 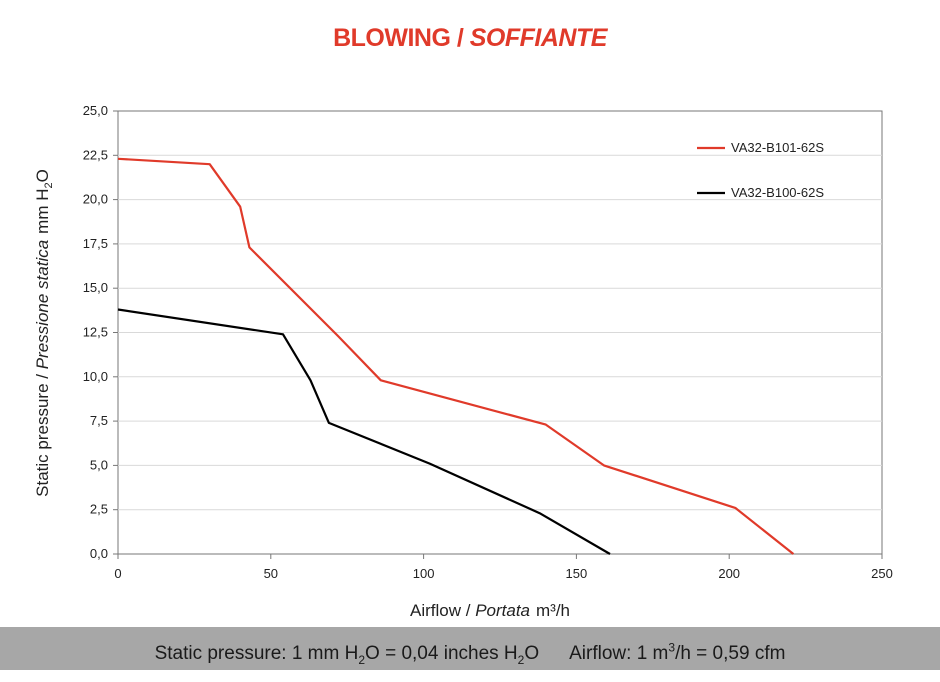 I want to click on x-tick-label: 0, so click(x=117, y=573).